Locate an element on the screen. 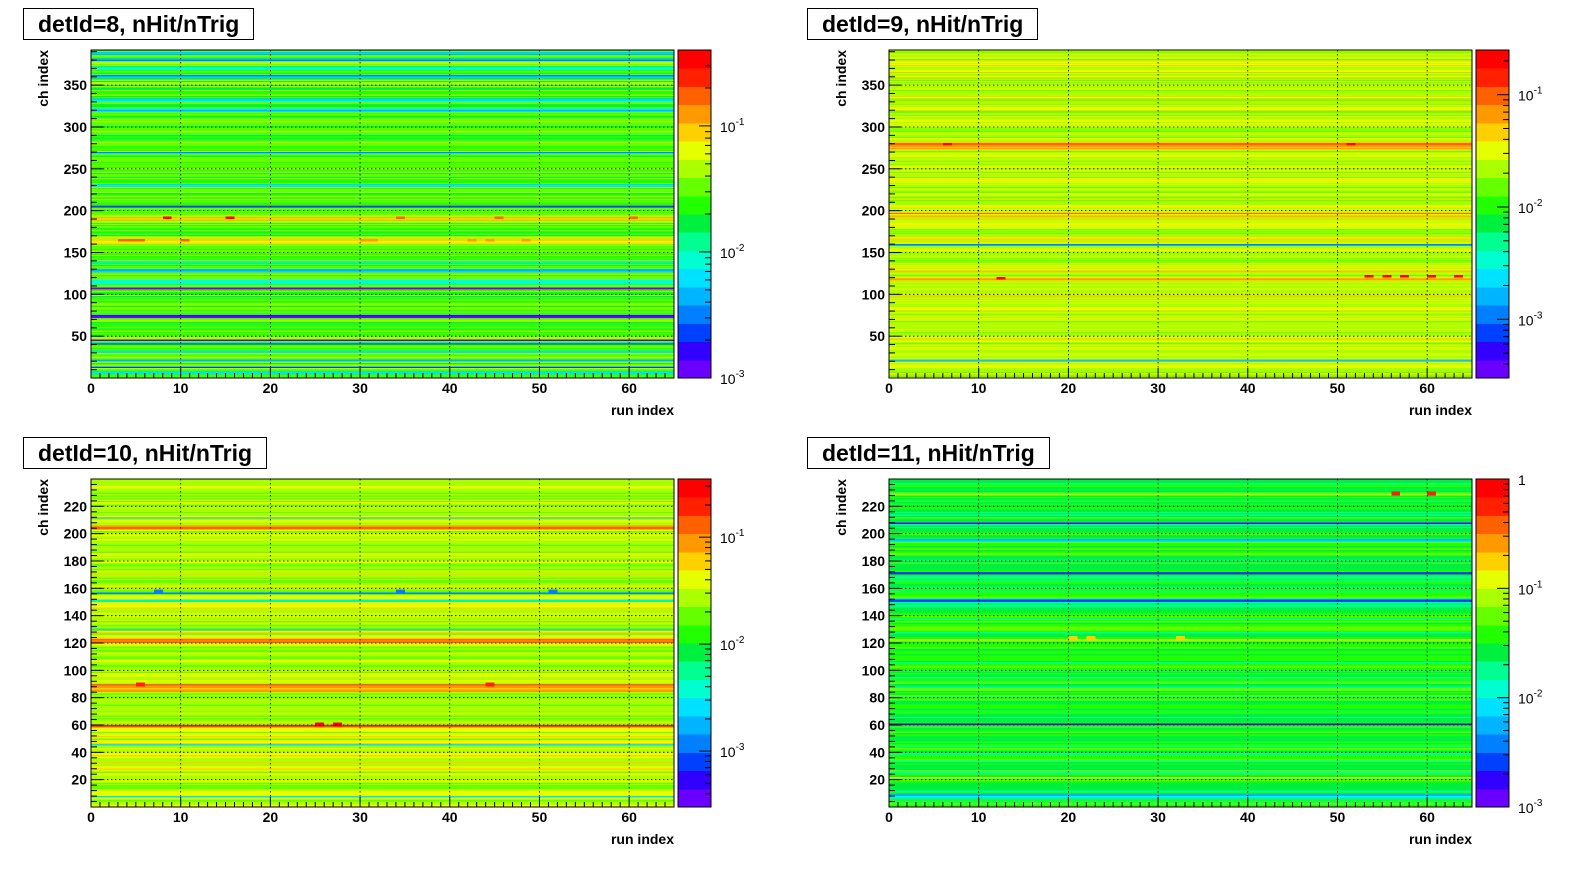  x-tick-label: 20 is located at coordinates (1069, 817).